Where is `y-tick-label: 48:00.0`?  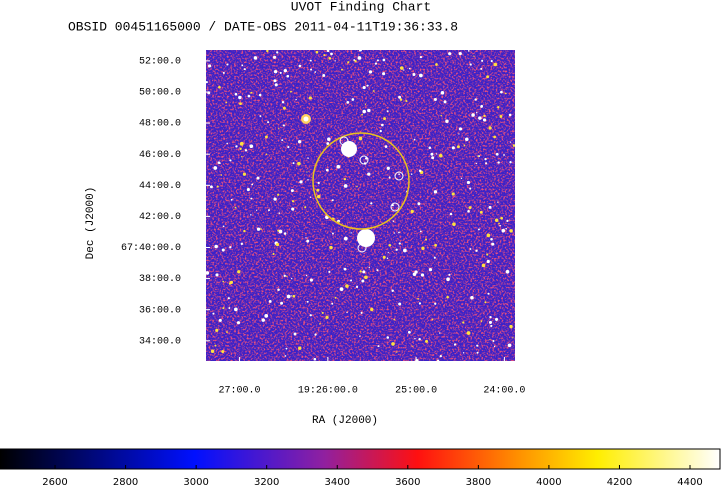
y-tick-label: 48:00.0 is located at coordinates (160, 124).